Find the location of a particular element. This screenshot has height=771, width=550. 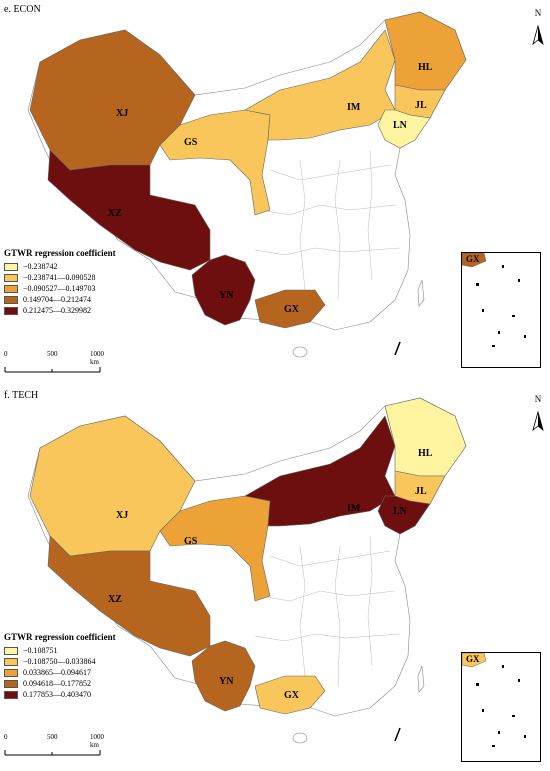

panel-title: e. ECON is located at coordinates (22, 9).